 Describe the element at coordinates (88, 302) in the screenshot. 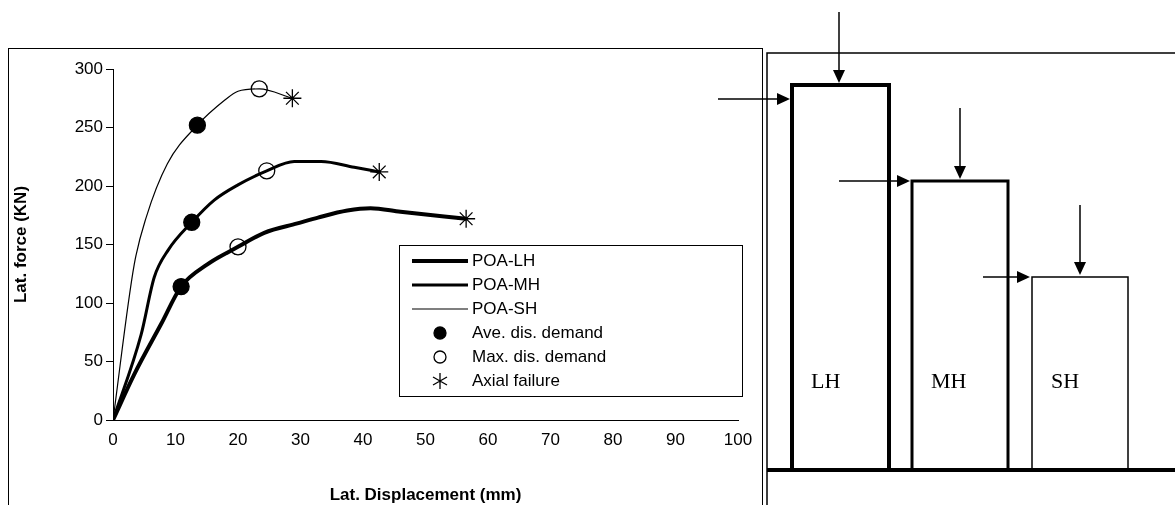

I see `y-tick-label: 100` at that location.